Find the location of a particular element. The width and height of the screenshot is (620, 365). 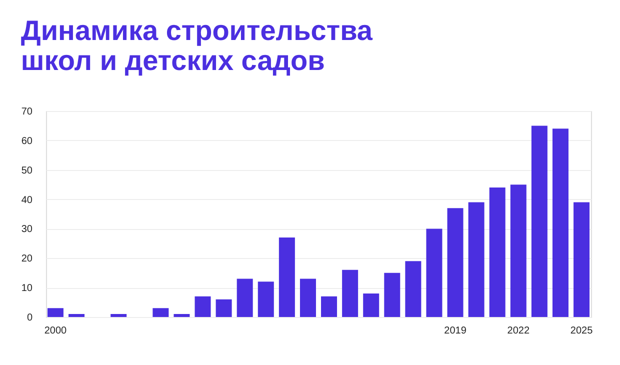

y-tick-label: 20 is located at coordinates (27, 259).